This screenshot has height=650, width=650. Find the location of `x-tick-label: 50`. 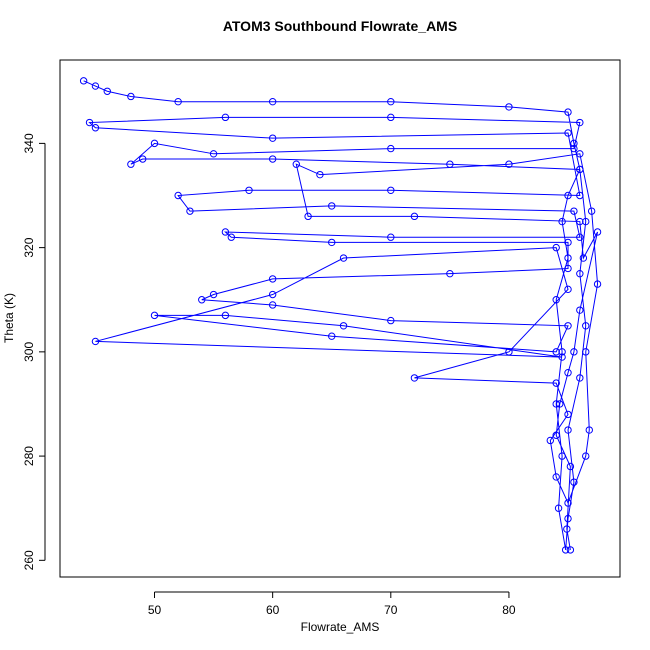

x-tick-label: 50 is located at coordinates (155, 610).